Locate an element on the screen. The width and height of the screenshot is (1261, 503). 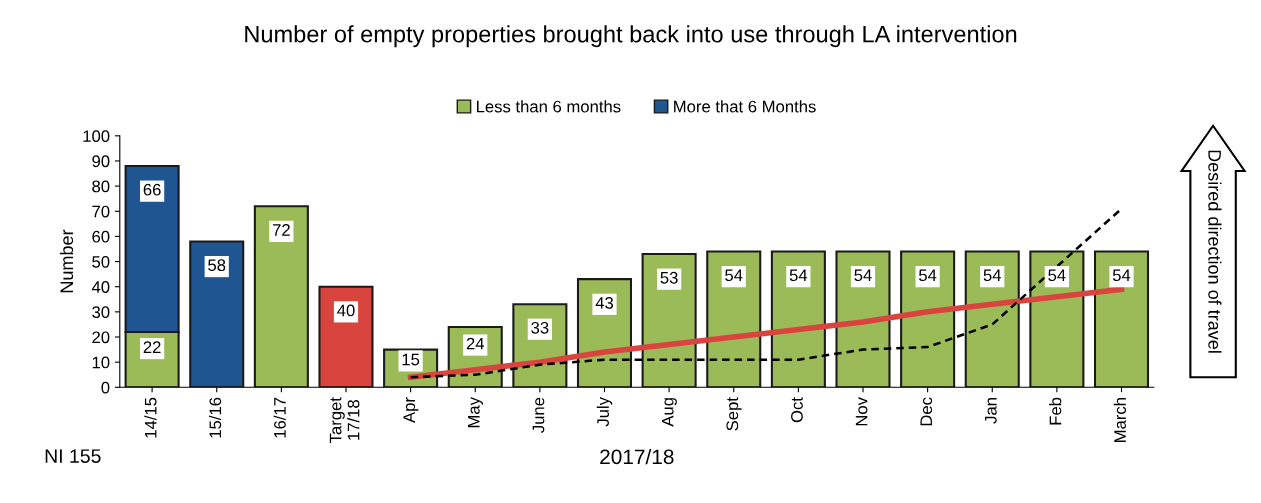
x-tick-label: 16/17 is located at coordinates (279, 417).